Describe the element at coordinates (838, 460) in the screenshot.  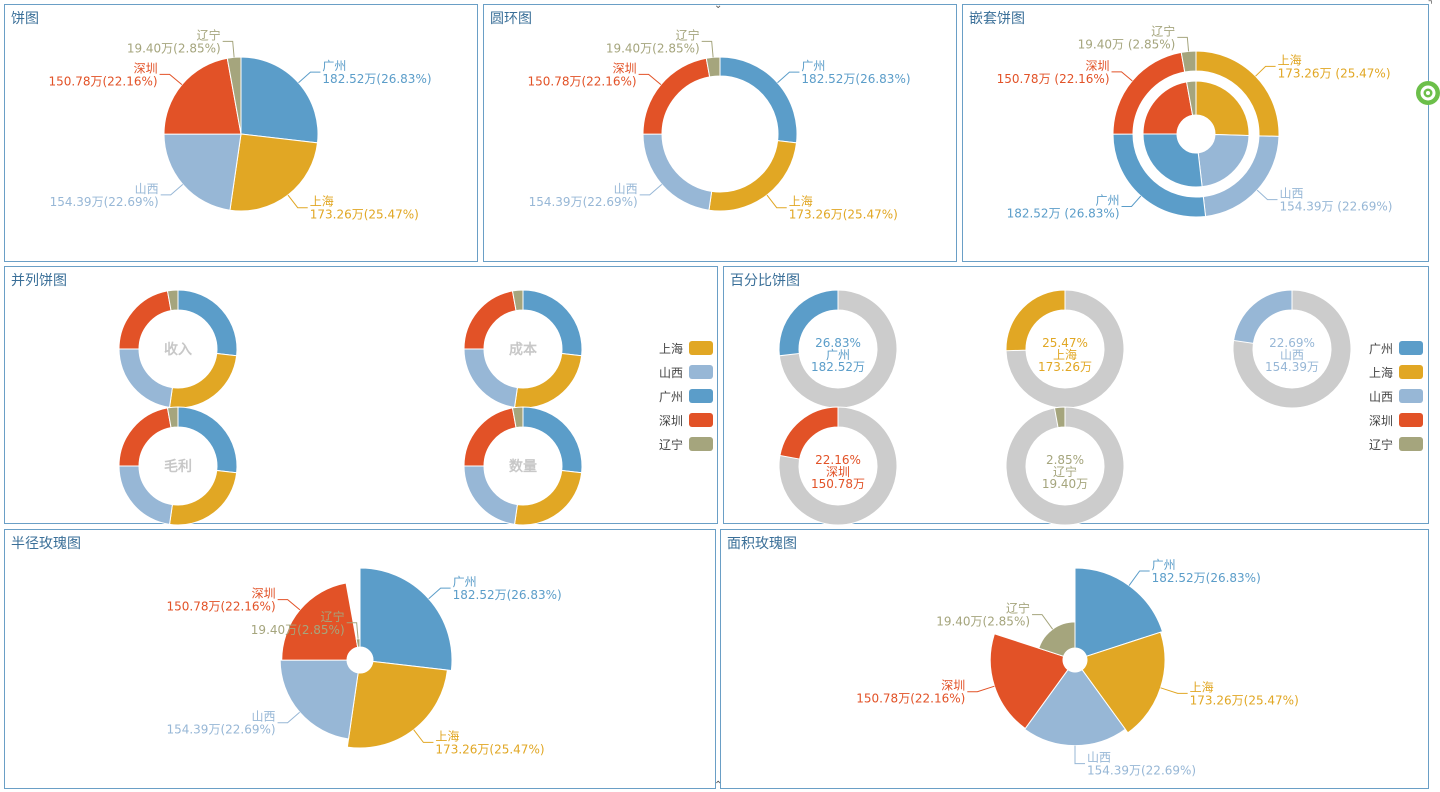
I see `percent-label: 22.16%` at that location.